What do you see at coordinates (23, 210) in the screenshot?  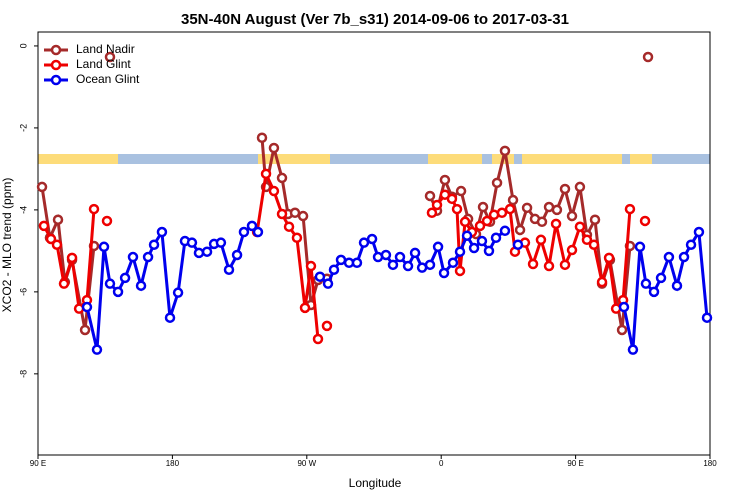 I see `y-tick-label: -4` at bounding box center [23, 210].